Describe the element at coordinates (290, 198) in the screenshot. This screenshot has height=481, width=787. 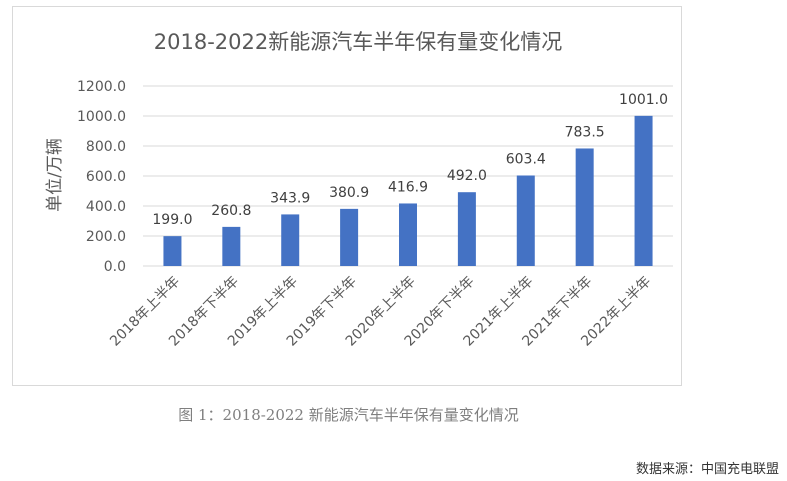
I see `data-label: 343.9` at that location.